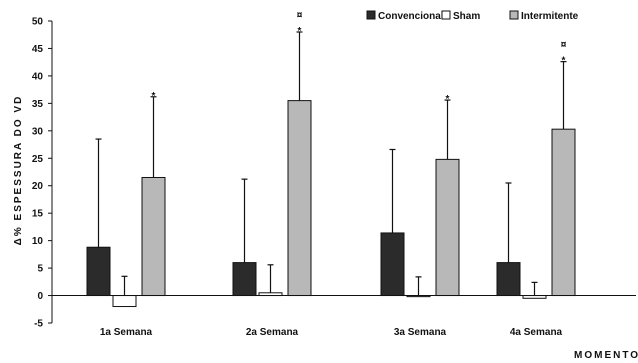  What do you see at coordinates (42, 173) in the screenshot?
I see `y-axis-ticks: -5 0 5 10 15 20 25 30 35 40 45 50` at bounding box center [42, 173].